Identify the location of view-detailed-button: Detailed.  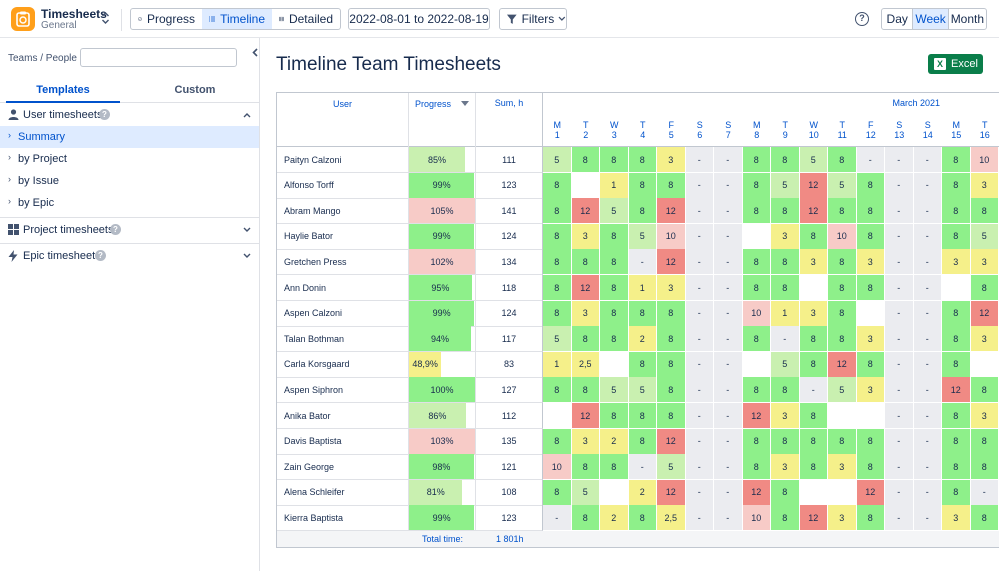
(306, 19).